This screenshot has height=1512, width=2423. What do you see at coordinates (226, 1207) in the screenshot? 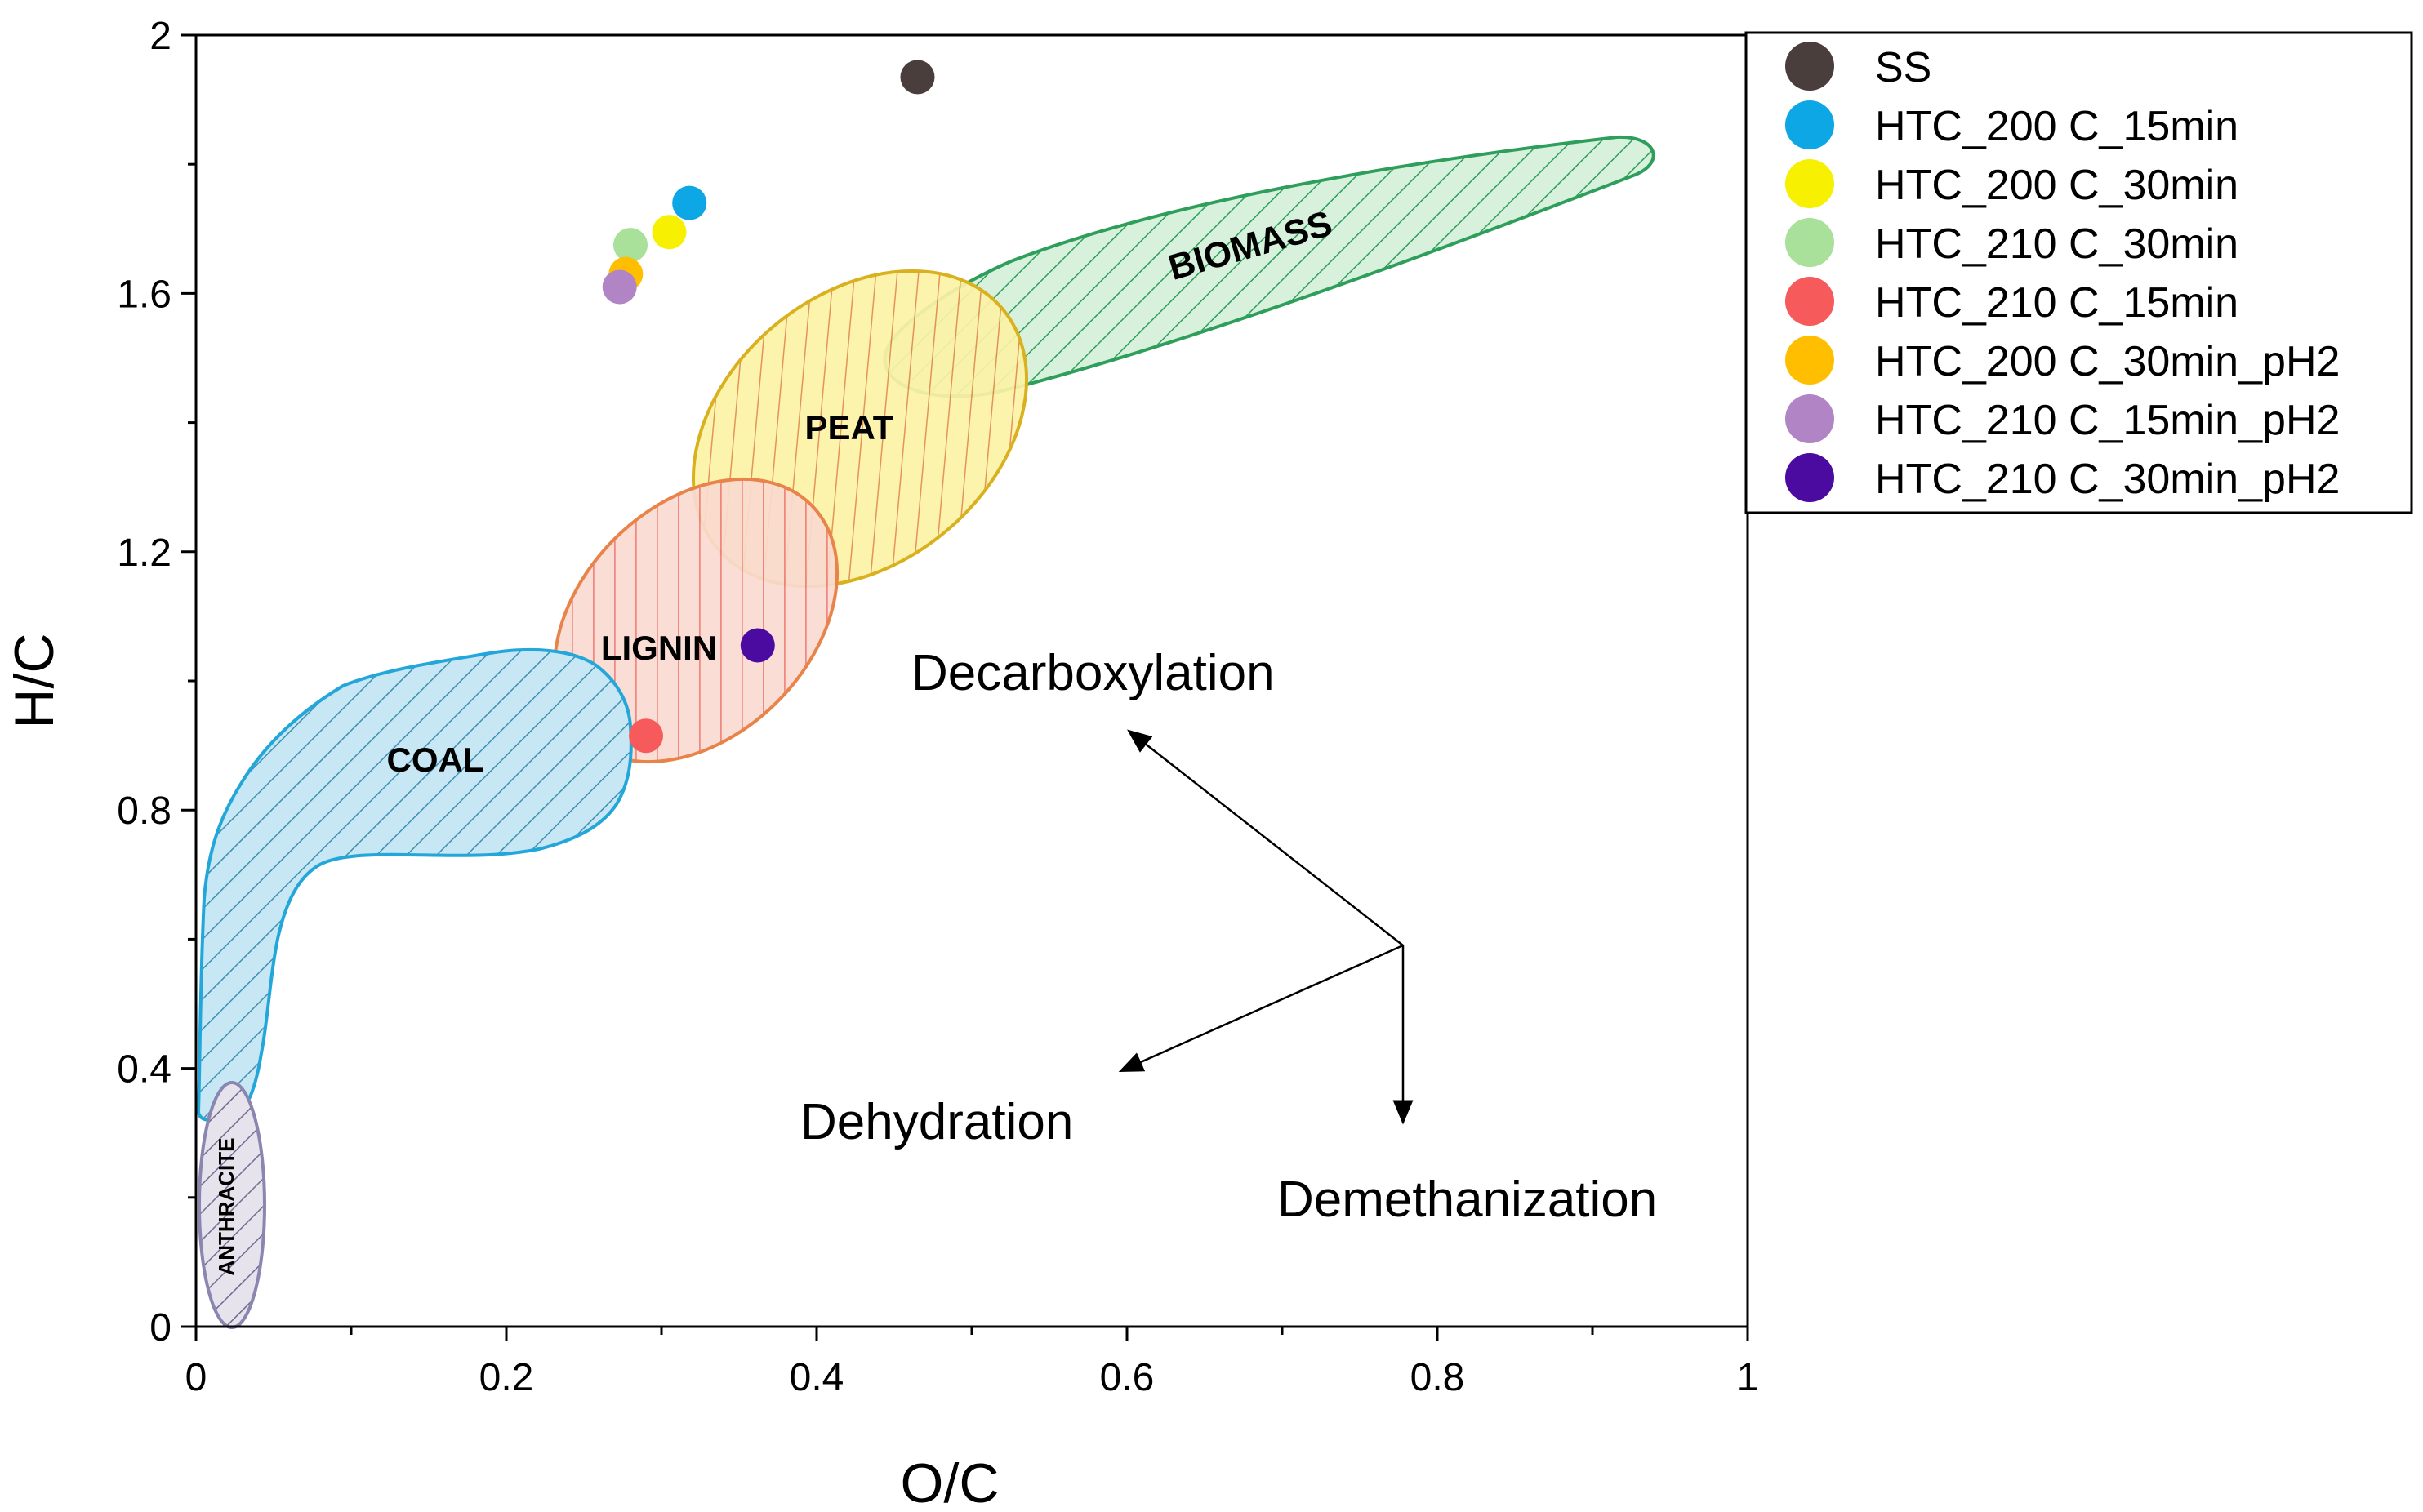
I see `anthracite-label: ANTHRACITE` at bounding box center [226, 1207].